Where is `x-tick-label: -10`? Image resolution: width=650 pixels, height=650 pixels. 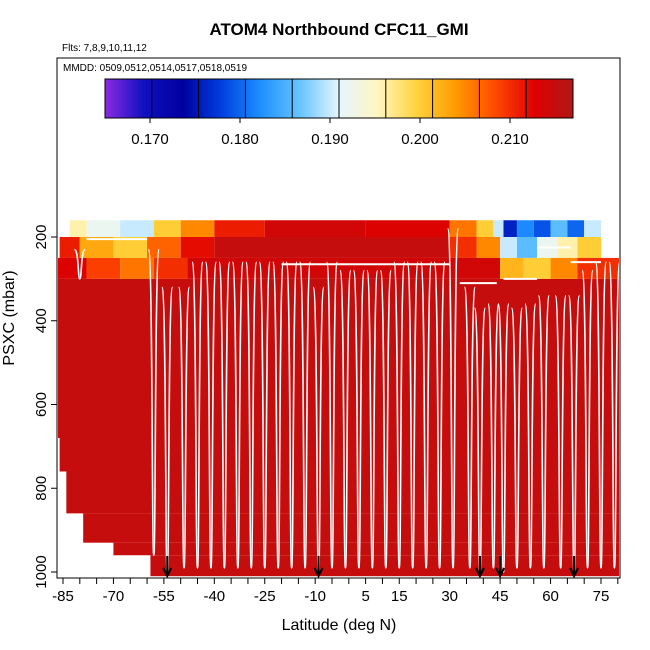
x-tick-label: -10 is located at coordinates (315, 596).